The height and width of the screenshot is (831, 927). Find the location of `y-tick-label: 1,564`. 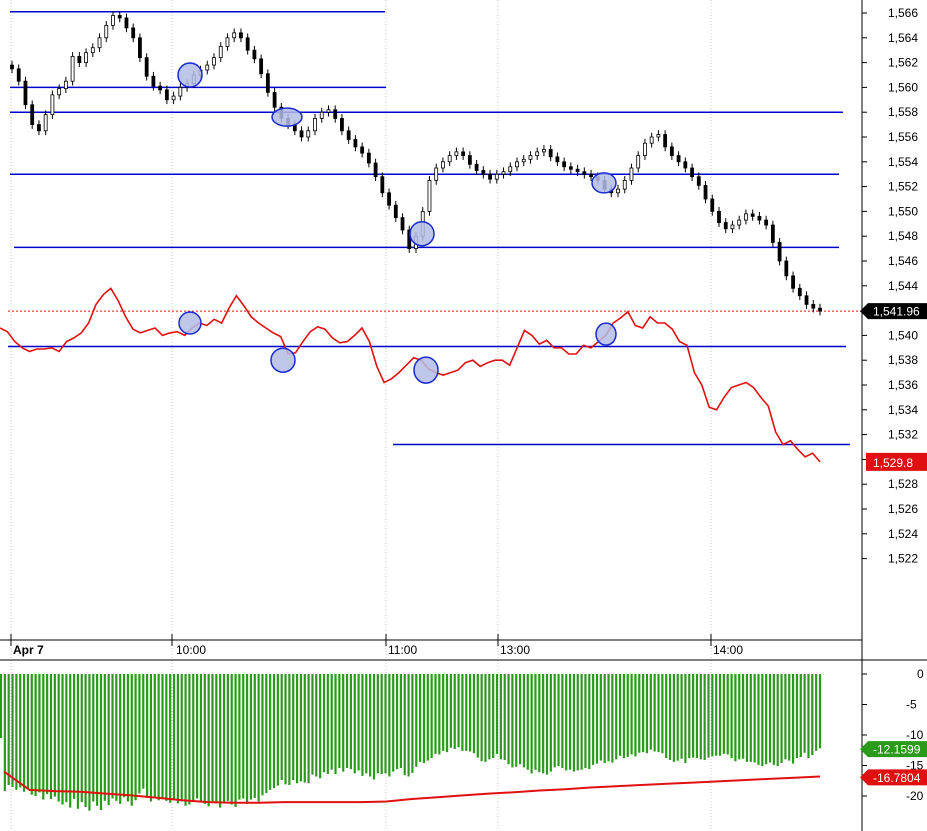

y-tick-label: 1,564 is located at coordinates (903, 38).